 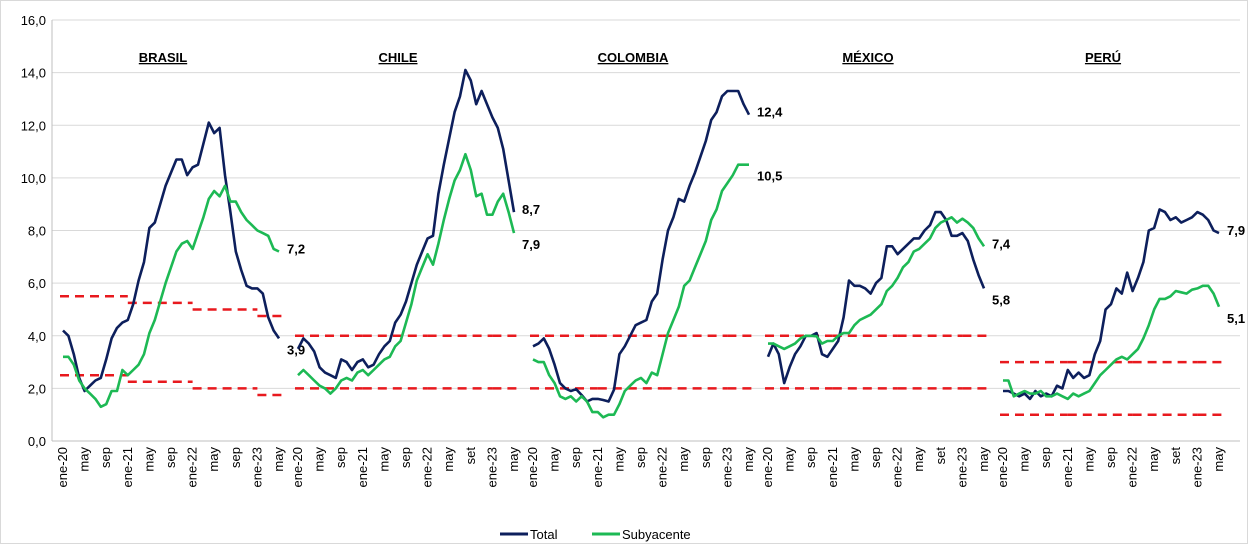 I want to click on data-label: 3,9, so click(x=296, y=349).